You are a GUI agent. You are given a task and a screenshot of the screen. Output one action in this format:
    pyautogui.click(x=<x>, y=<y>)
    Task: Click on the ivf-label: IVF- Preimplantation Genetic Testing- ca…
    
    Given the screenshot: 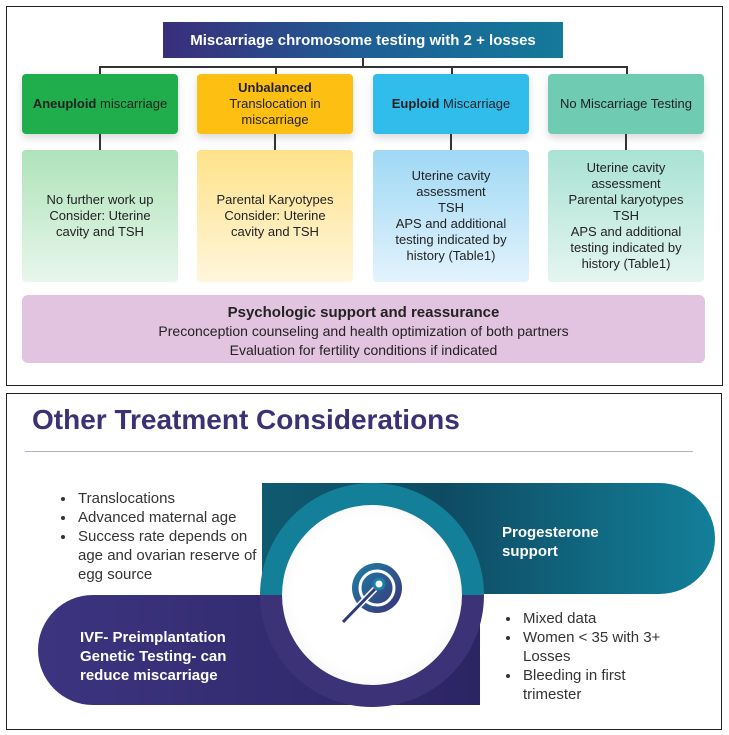 What is the action you would take?
    pyautogui.click(x=153, y=656)
    